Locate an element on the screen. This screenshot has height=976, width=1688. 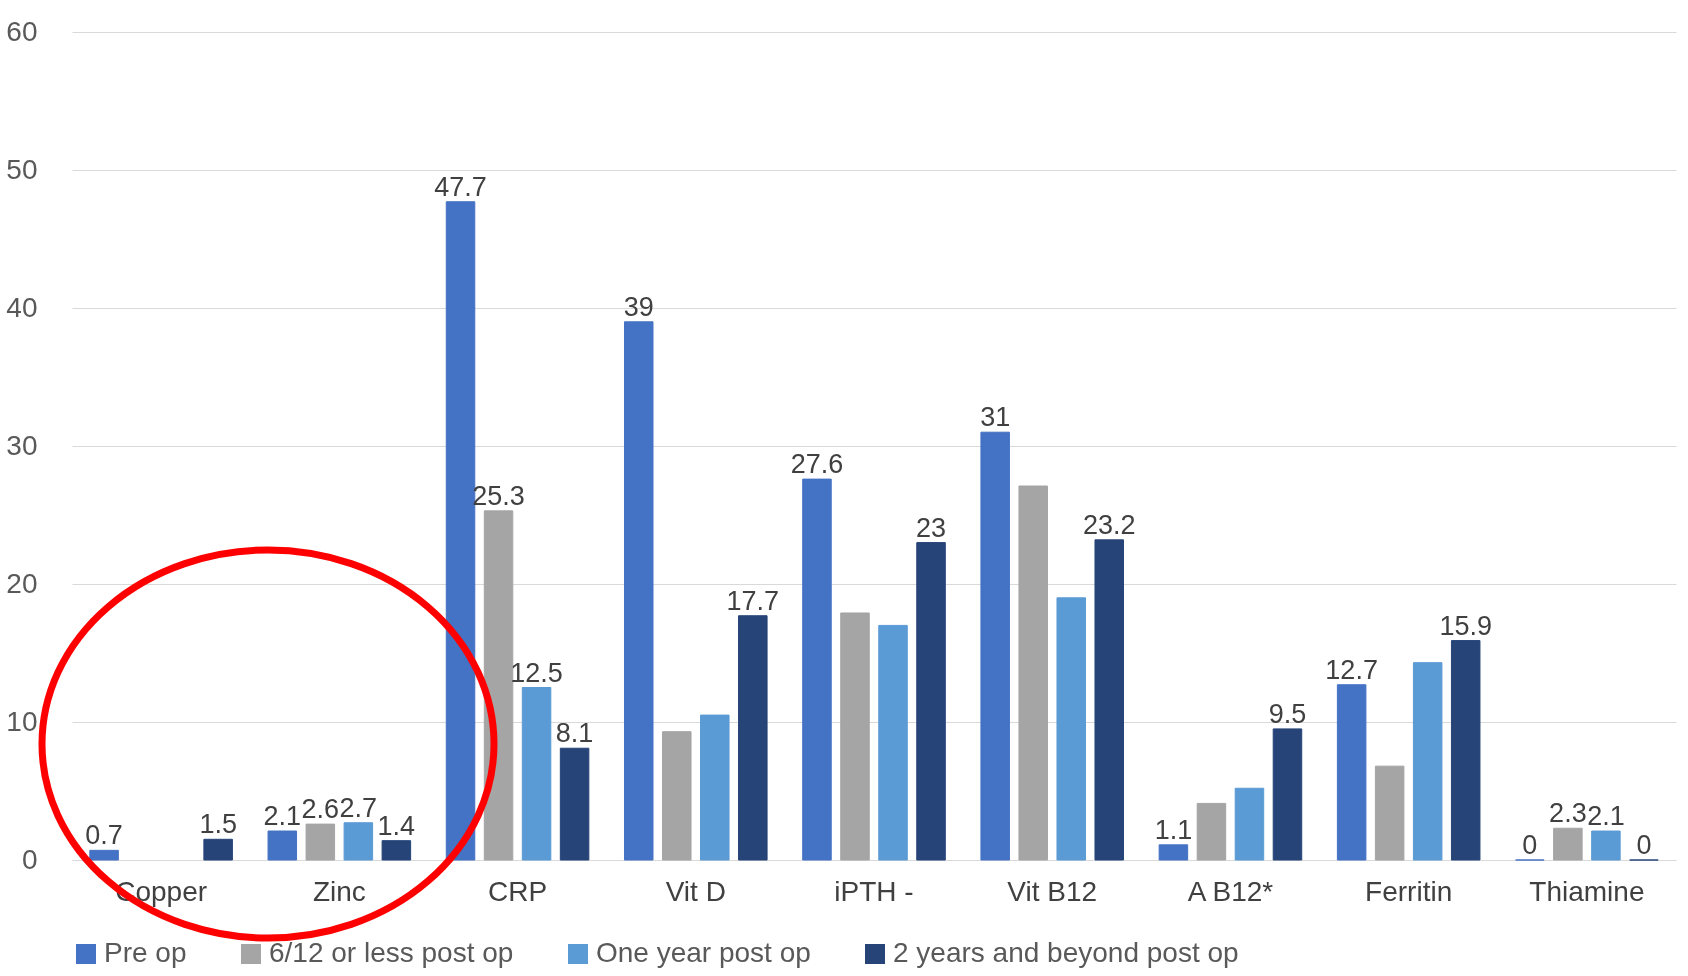
data-label: 47.7 is located at coordinates (460, 186).